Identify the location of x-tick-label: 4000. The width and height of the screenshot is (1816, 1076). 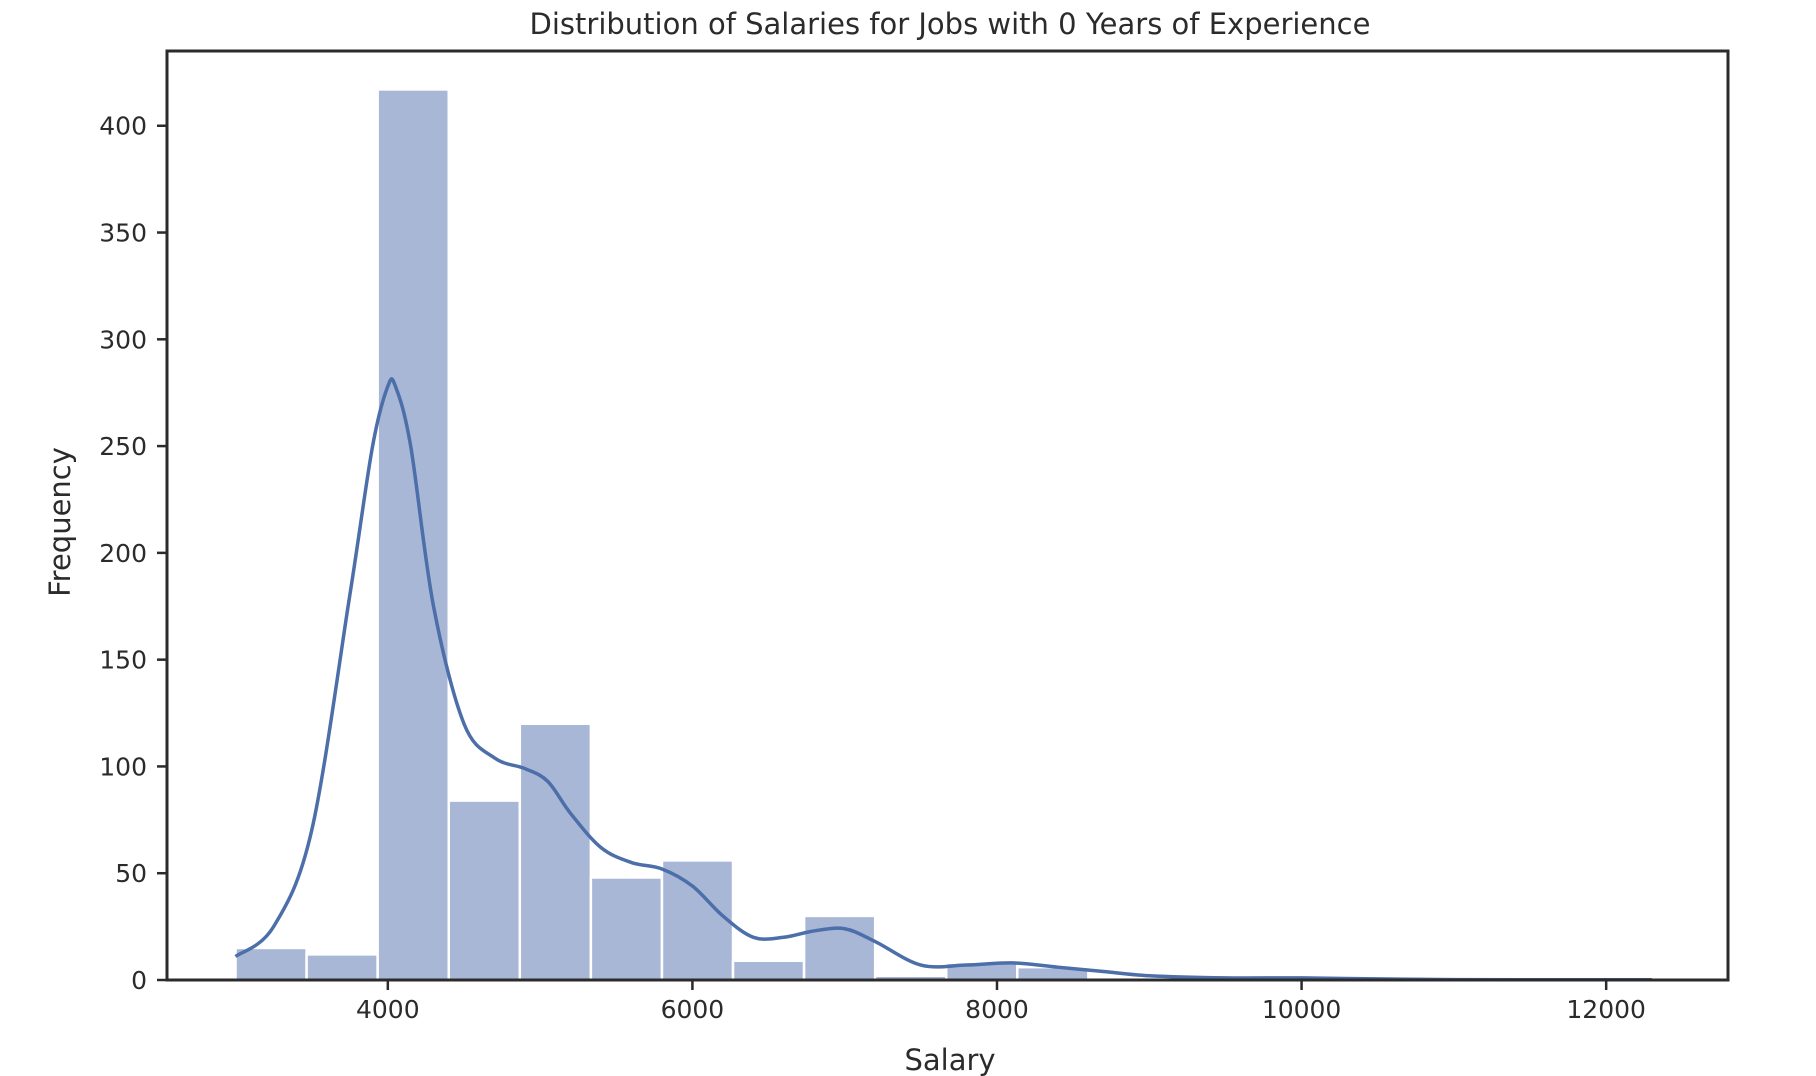
(388, 1009).